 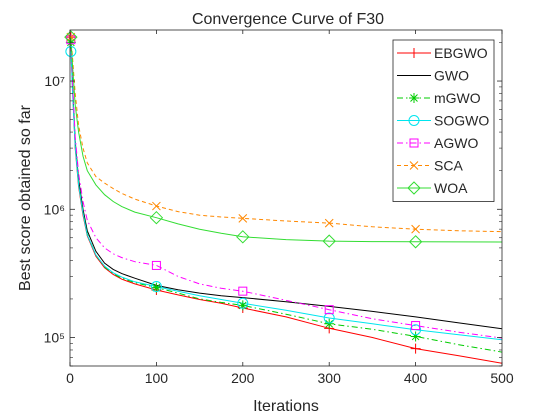 I want to click on legend-marker-sca, so click(x=414, y=165).